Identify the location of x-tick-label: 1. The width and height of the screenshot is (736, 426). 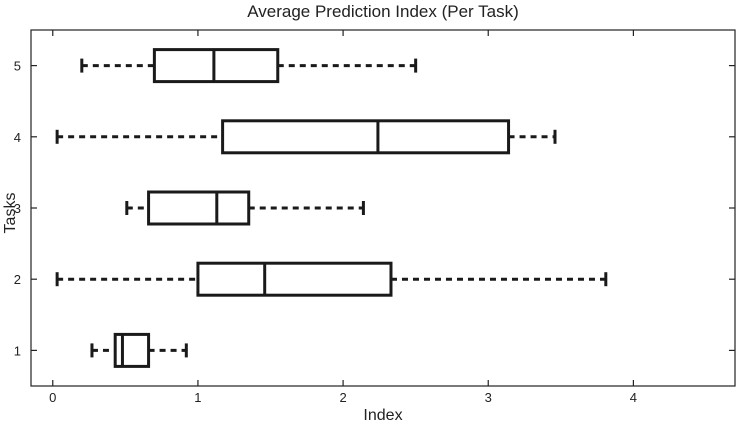
(197, 397).